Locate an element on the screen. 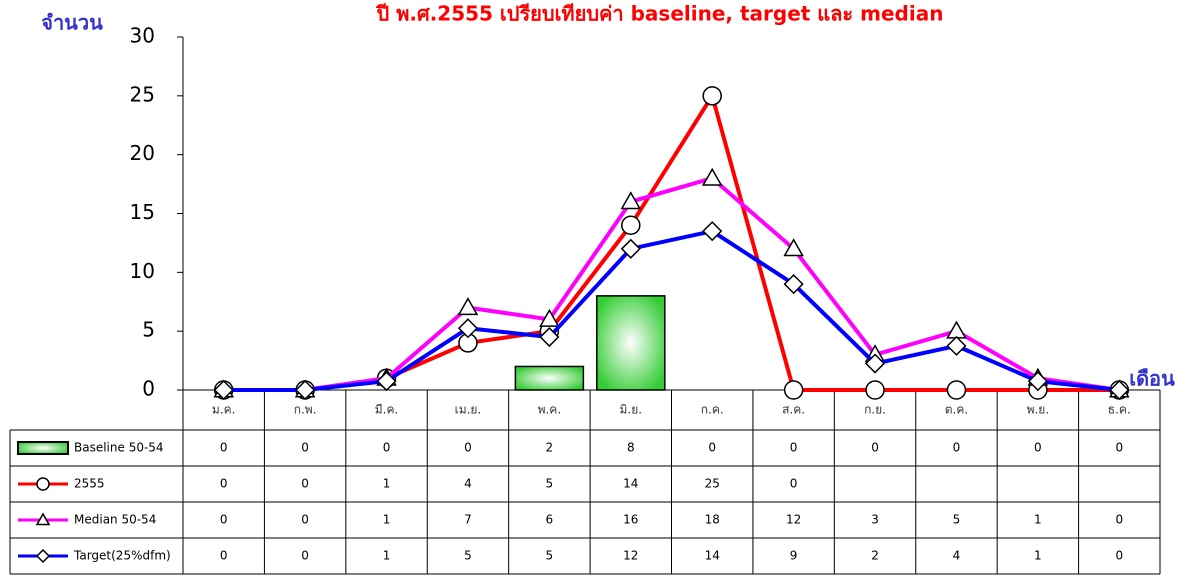  x-axis-label: เดือน is located at coordinates (1152, 379).